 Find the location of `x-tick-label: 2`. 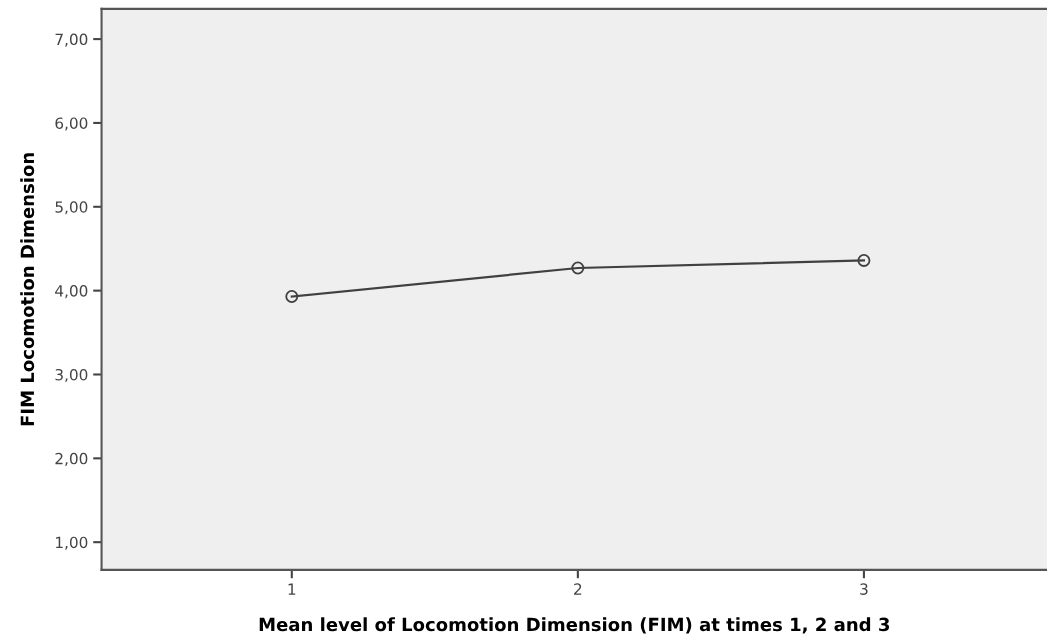

x-tick-label: 2 is located at coordinates (578, 589).